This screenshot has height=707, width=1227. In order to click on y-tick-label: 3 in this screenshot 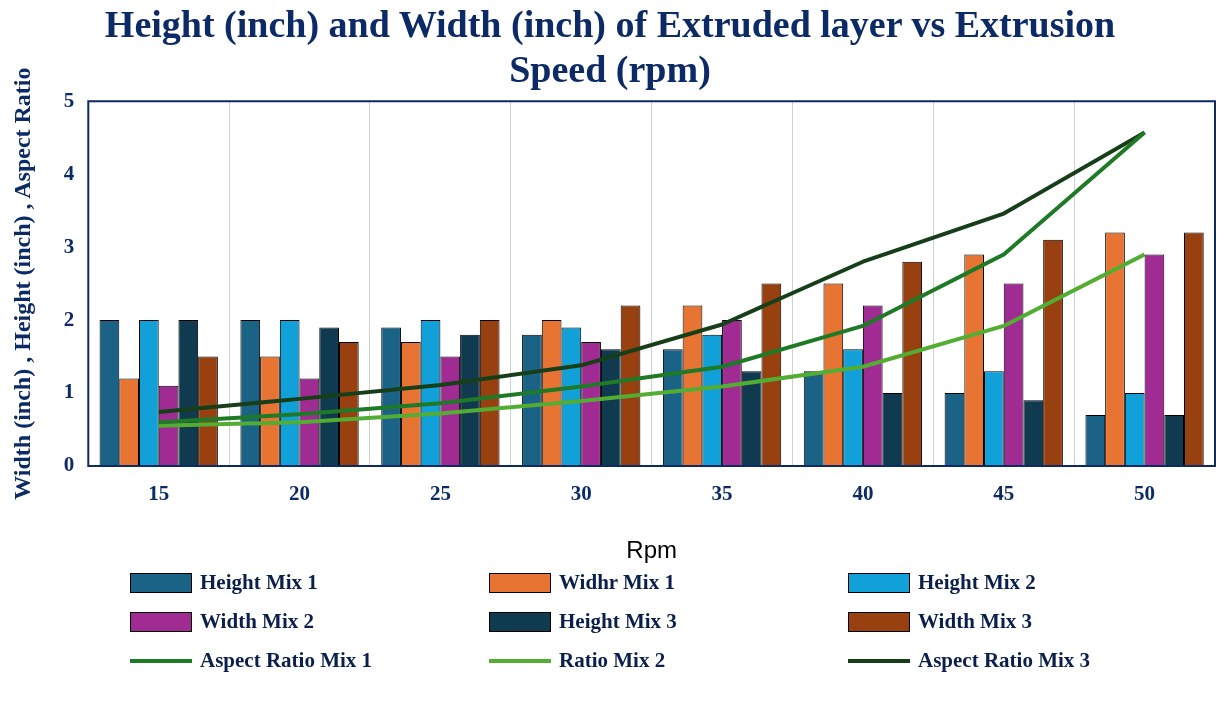, I will do `click(69, 245)`.